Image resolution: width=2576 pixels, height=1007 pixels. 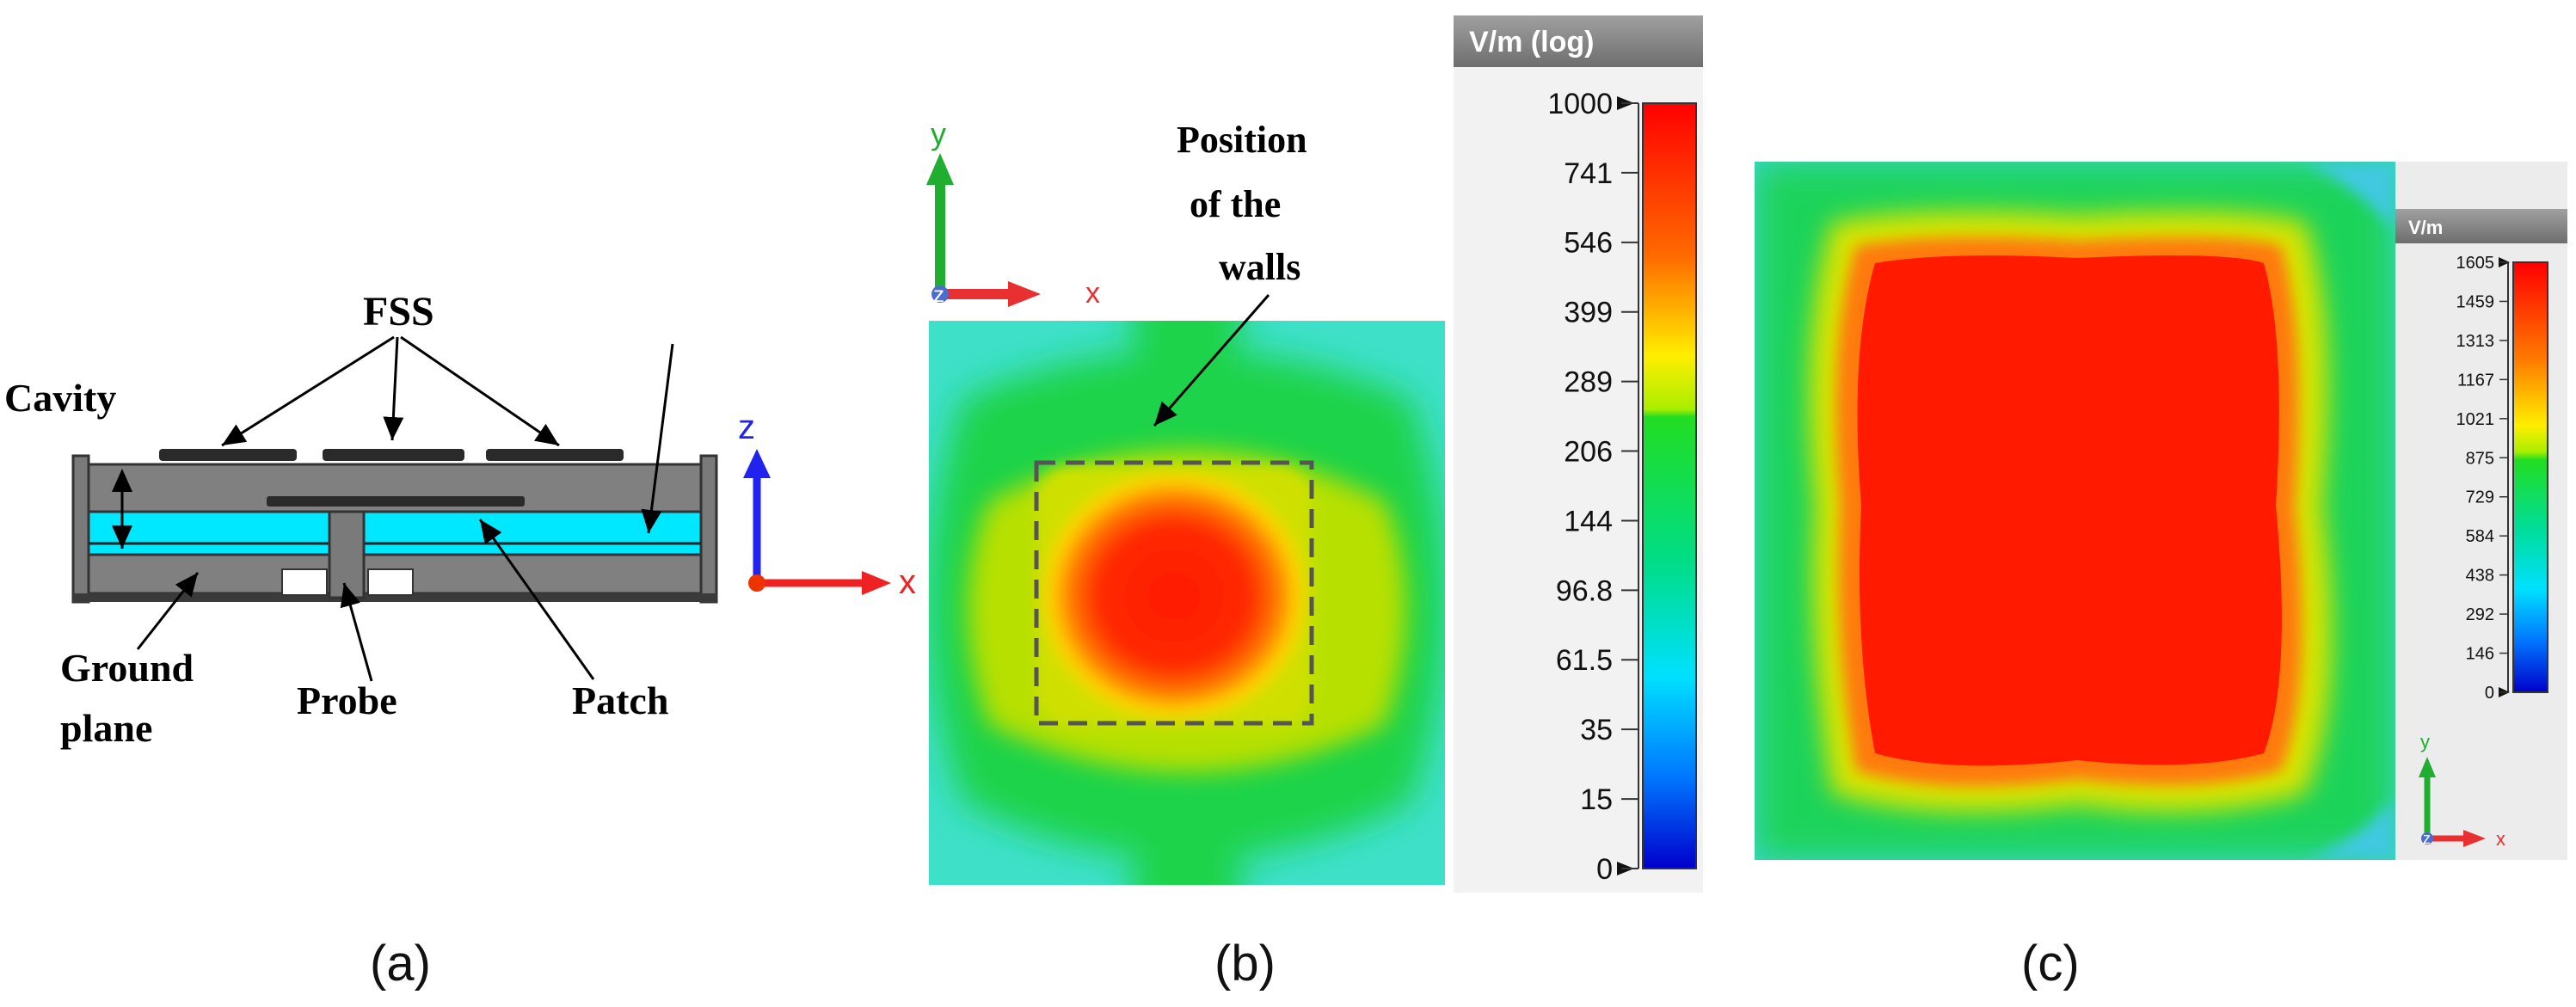 I want to click on legend-tick-label: 1021, so click(x=2475, y=420).